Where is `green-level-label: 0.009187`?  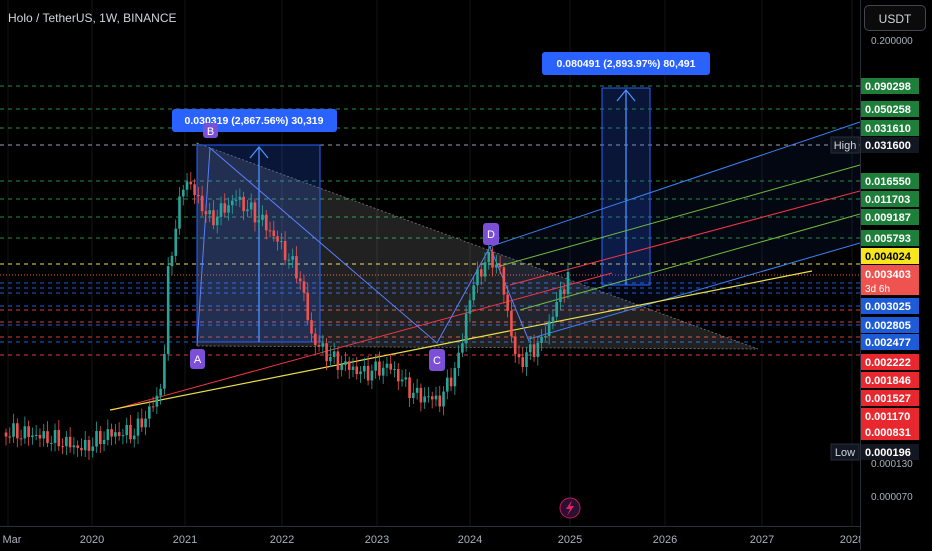
green-level-label: 0.009187 is located at coordinates (890, 217).